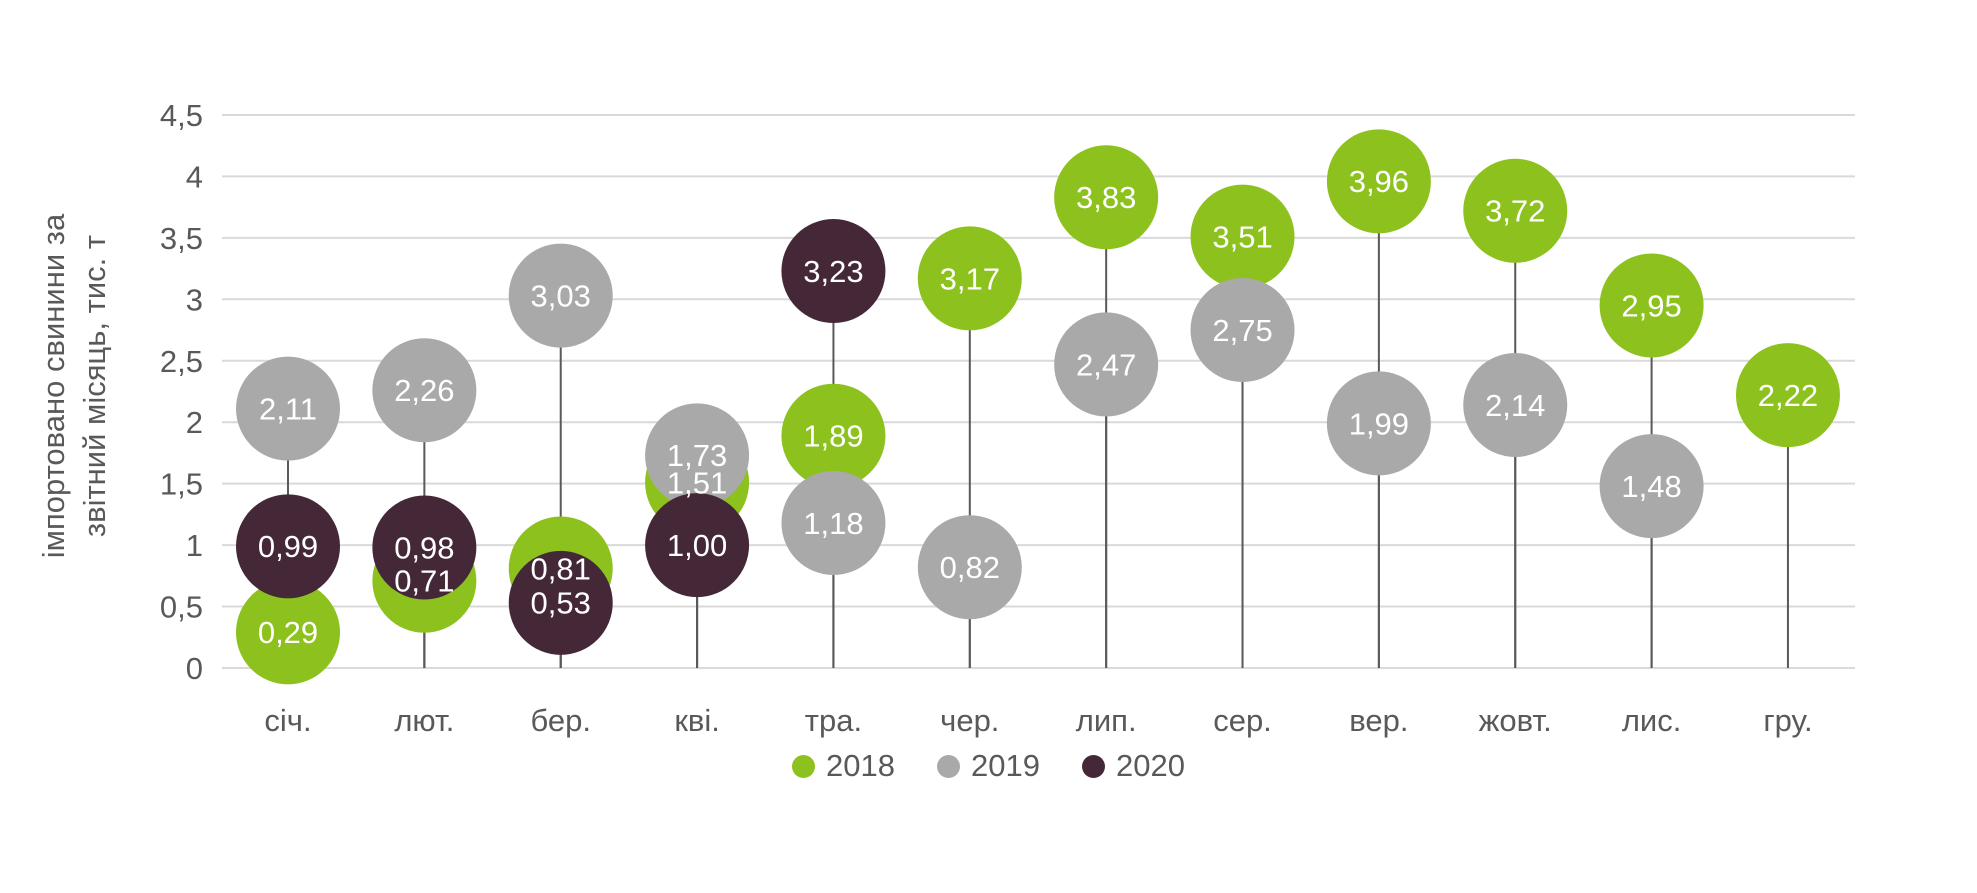  I want to click on data-point-label-2019: 0,82, so click(970, 567).